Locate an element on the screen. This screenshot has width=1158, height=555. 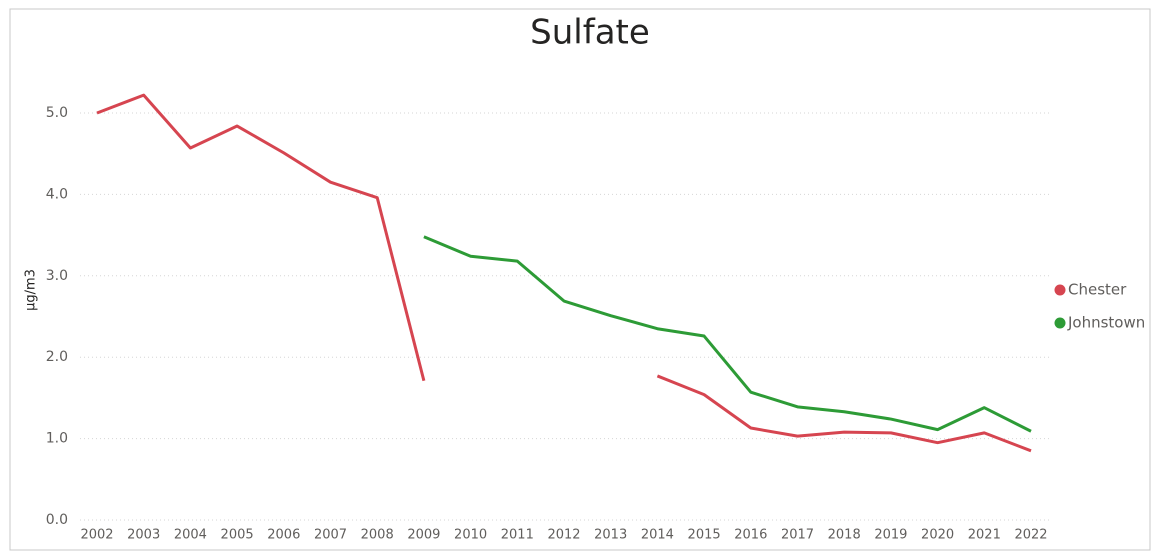
y-tick-label: 0.0 is located at coordinates (57, 520).